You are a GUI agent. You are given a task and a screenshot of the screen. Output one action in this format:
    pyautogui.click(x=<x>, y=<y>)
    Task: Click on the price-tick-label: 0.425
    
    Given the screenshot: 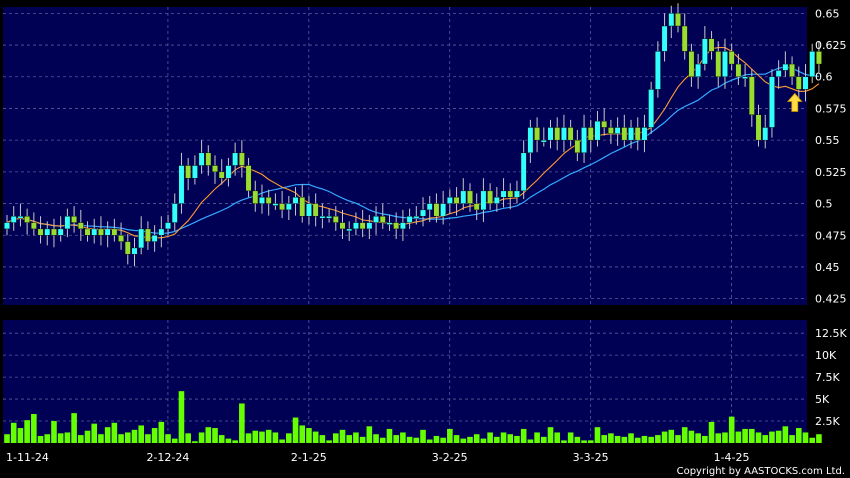 What is the action you would take?
    pyautogui.click(x=831, y=299)
    